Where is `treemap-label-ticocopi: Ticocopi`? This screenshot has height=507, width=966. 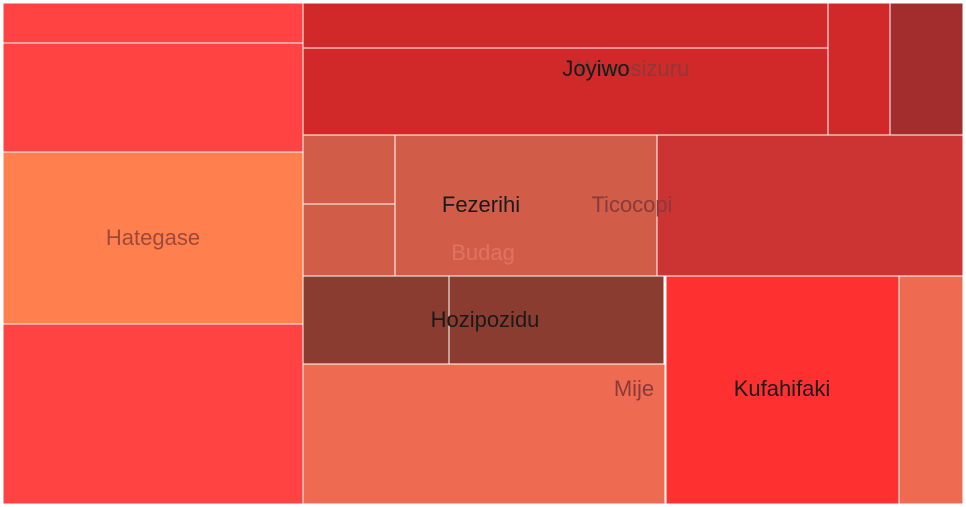 treemap-label-ticocopi: Ticocopi is located at coordinates (631, 204).